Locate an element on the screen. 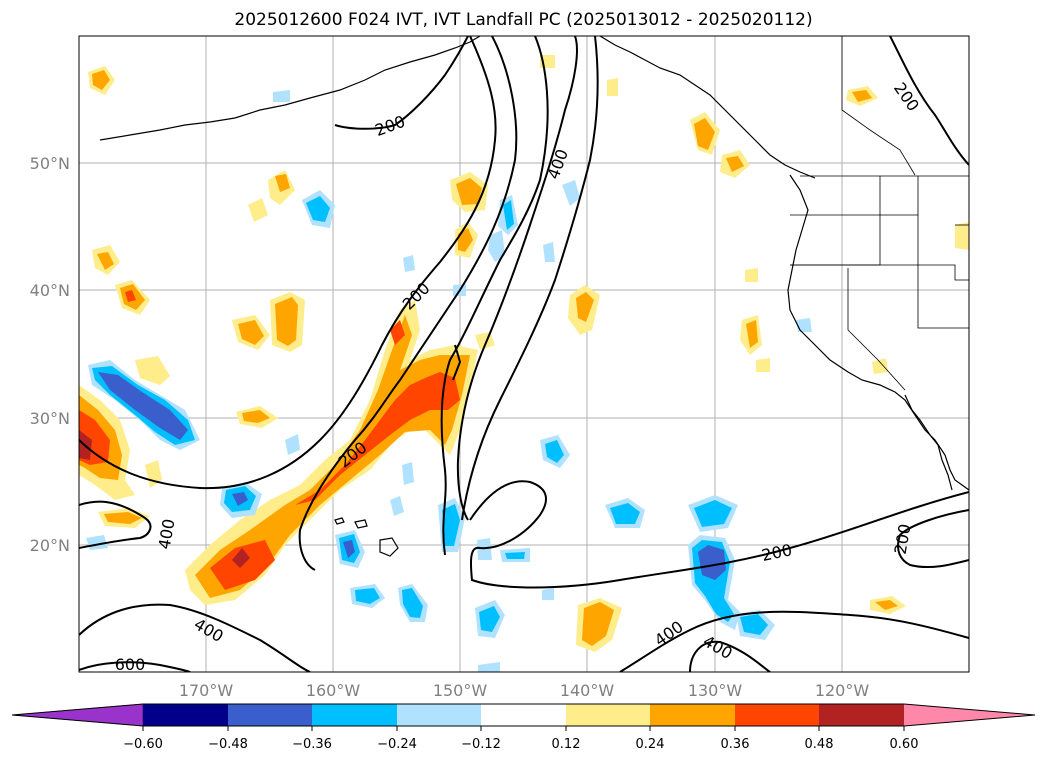 The image size is (1047, 765). negative-west-inner is located at coordinates (143, 406).